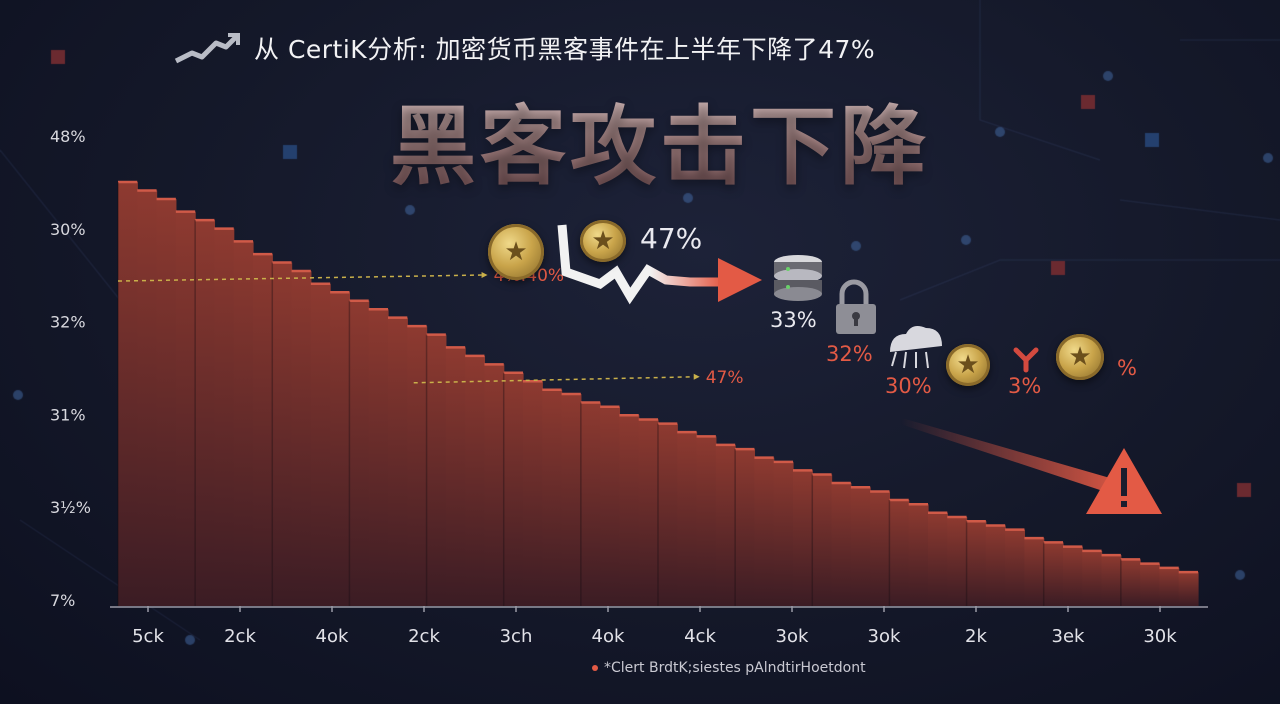 The image size is (1280, 704). I want to click on server-icon, so click(798, 278).